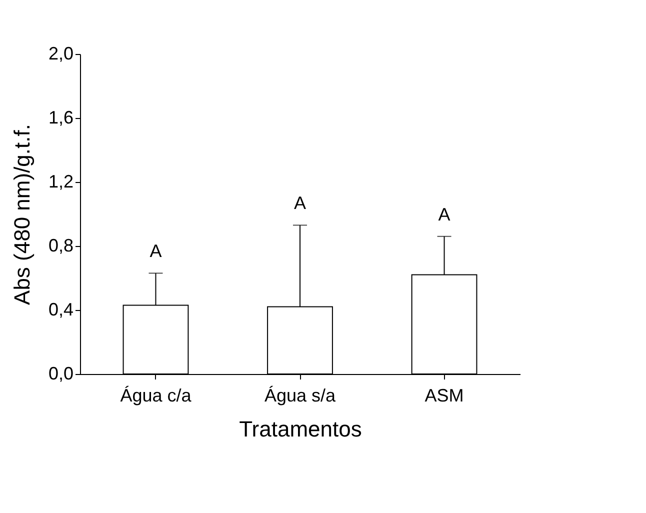 This screenshot has height=513, width=646. What do you see at coordinates (61, 310) in the screenshot?
I see `y-tick-label: 0,4` at bounding box center [61, 310].